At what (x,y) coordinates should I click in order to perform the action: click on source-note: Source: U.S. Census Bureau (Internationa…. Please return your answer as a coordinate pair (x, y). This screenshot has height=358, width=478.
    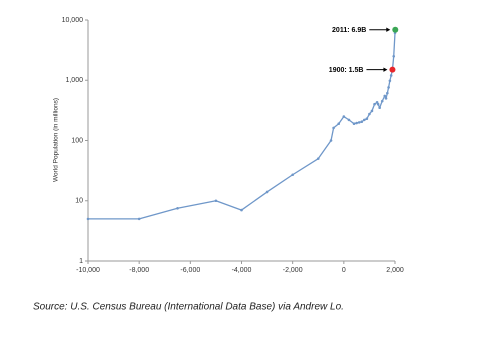
    Looking at the image, I should click on (188, 307).